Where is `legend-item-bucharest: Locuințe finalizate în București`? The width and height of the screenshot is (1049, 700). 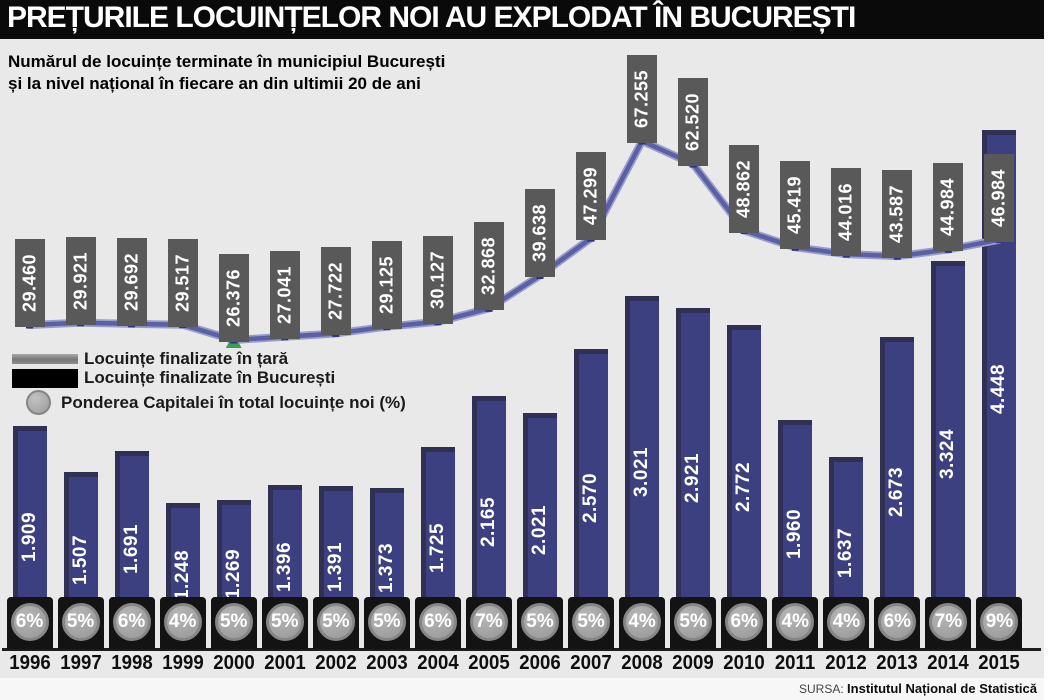
legend-item-bucharest: Locuințe finalizate în București is located at coordinates (173, 378).